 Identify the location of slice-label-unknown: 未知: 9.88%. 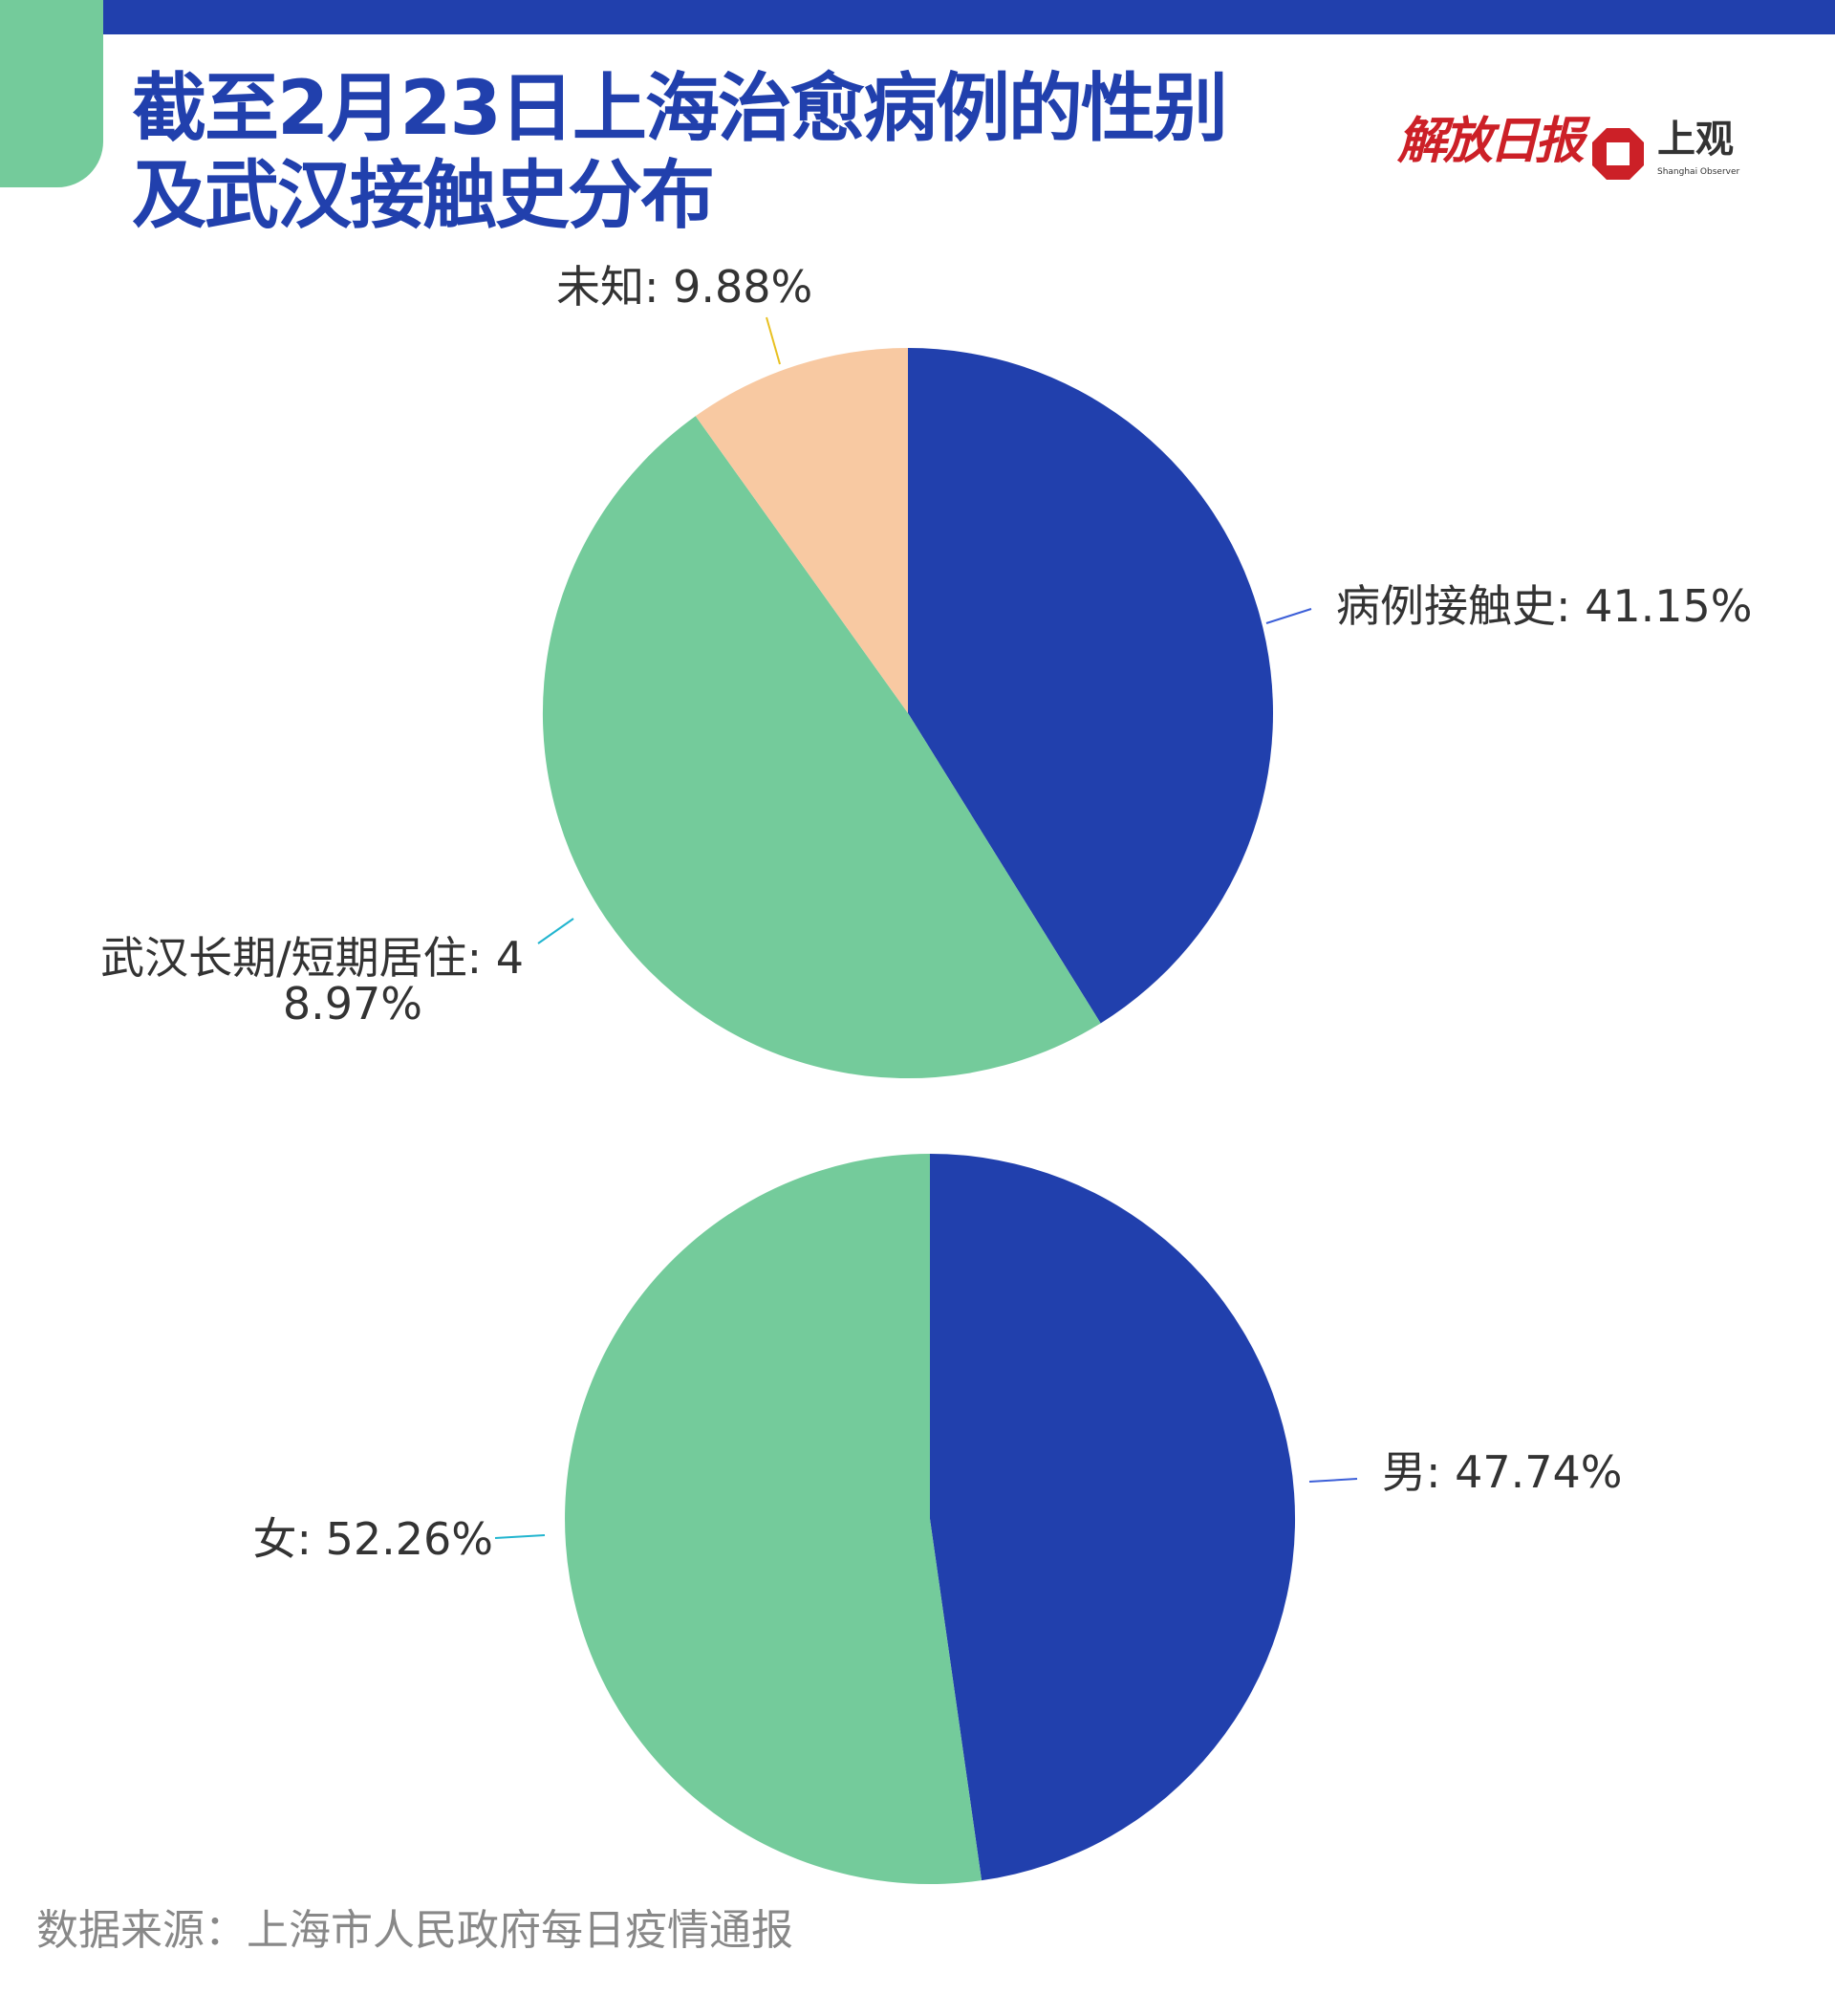
(684, 287).